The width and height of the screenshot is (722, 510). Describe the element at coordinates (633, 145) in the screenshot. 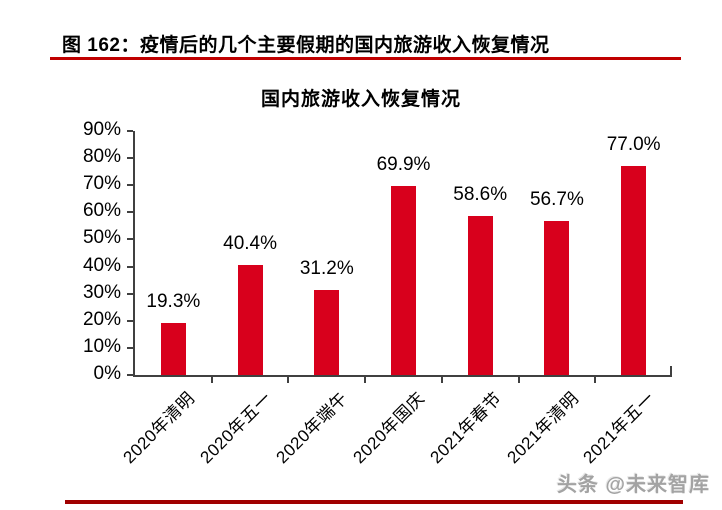

I see `bar-value-label: 77.0%` at that location.